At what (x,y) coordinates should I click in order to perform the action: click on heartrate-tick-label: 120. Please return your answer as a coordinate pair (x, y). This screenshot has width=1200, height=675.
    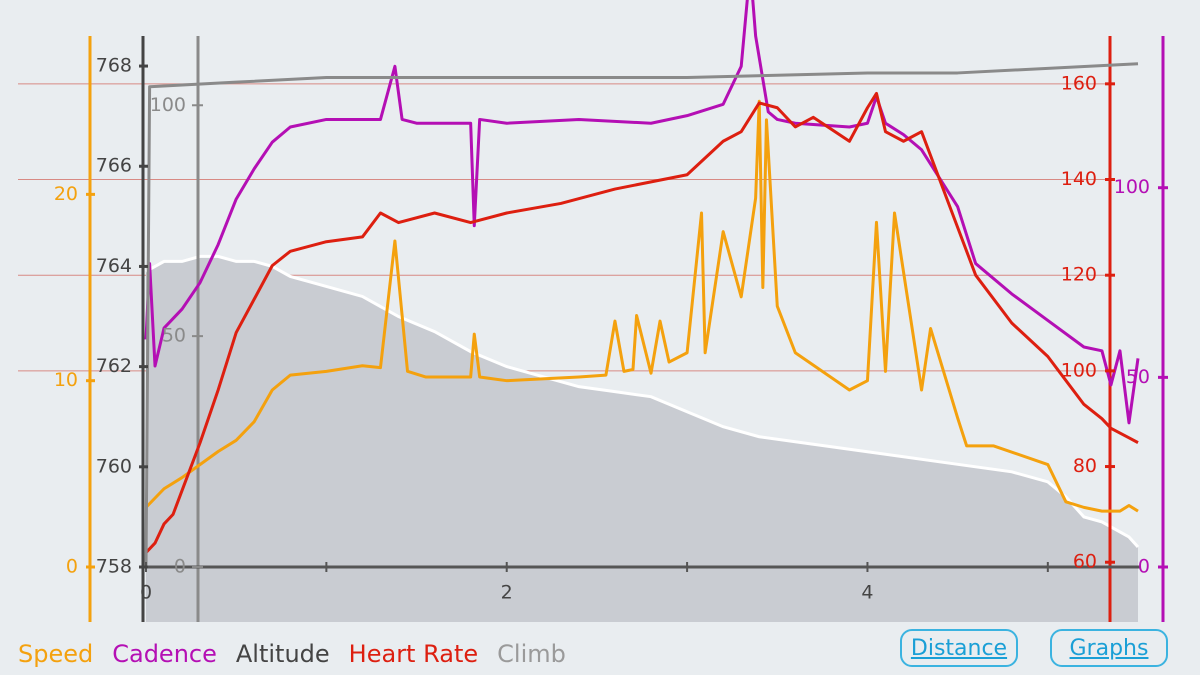
    Looking at the image, I should click on (1079, 275).